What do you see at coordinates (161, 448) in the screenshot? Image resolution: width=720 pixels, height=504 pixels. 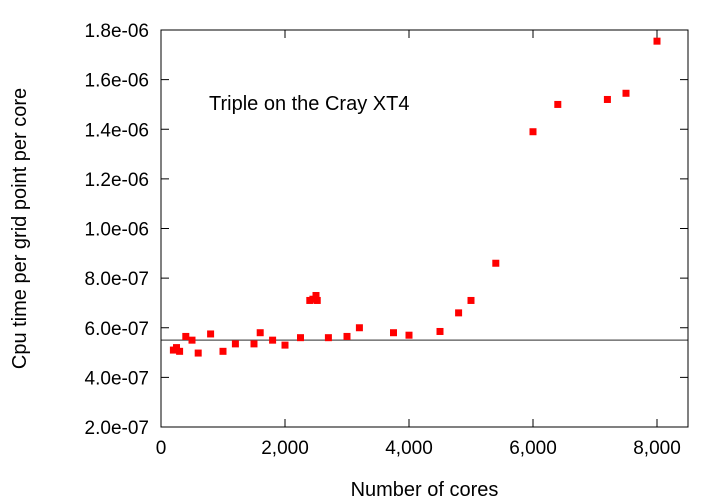 I see `x-tick-label: 0` at bounding box center [161, 448].